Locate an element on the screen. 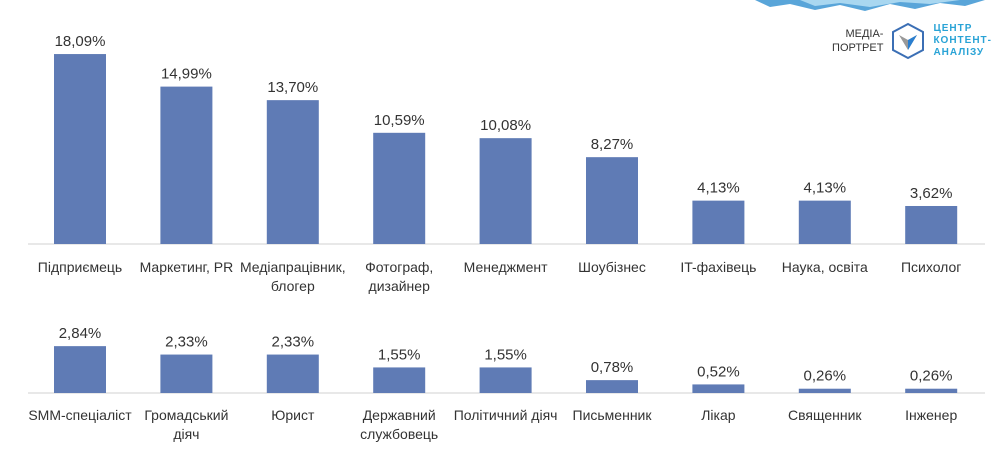 The height and width of the screenshot is (460, 1000). data-label: 18,09% is located at coordinates (80, 41).